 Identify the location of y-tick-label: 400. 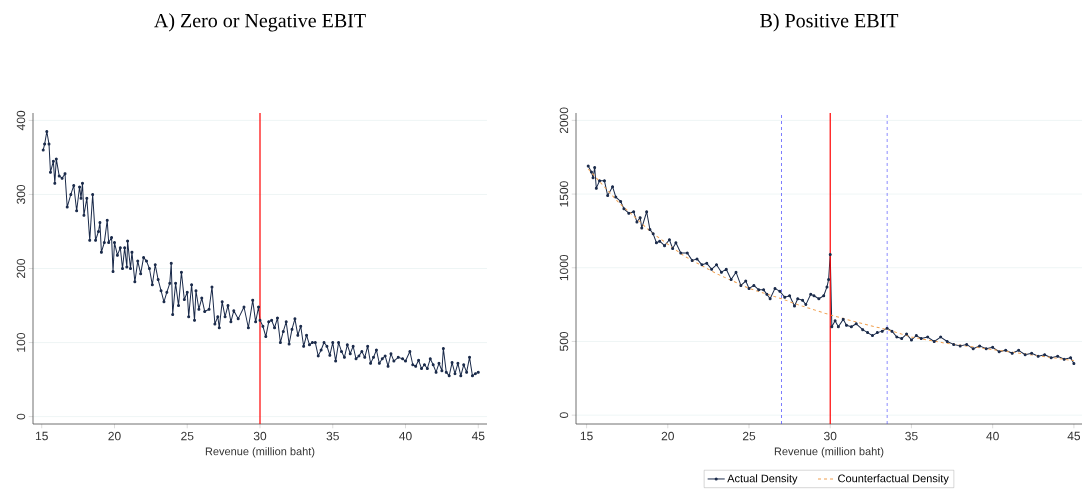
(21, 120).